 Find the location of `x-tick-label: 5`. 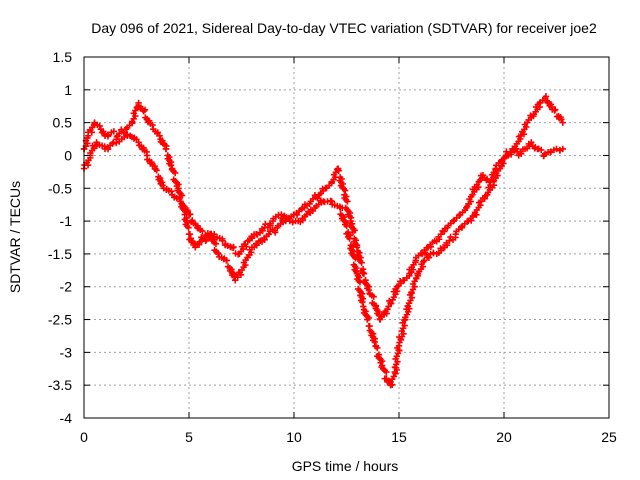

x-tick-label: 5 is located at coordinates (189, 437).